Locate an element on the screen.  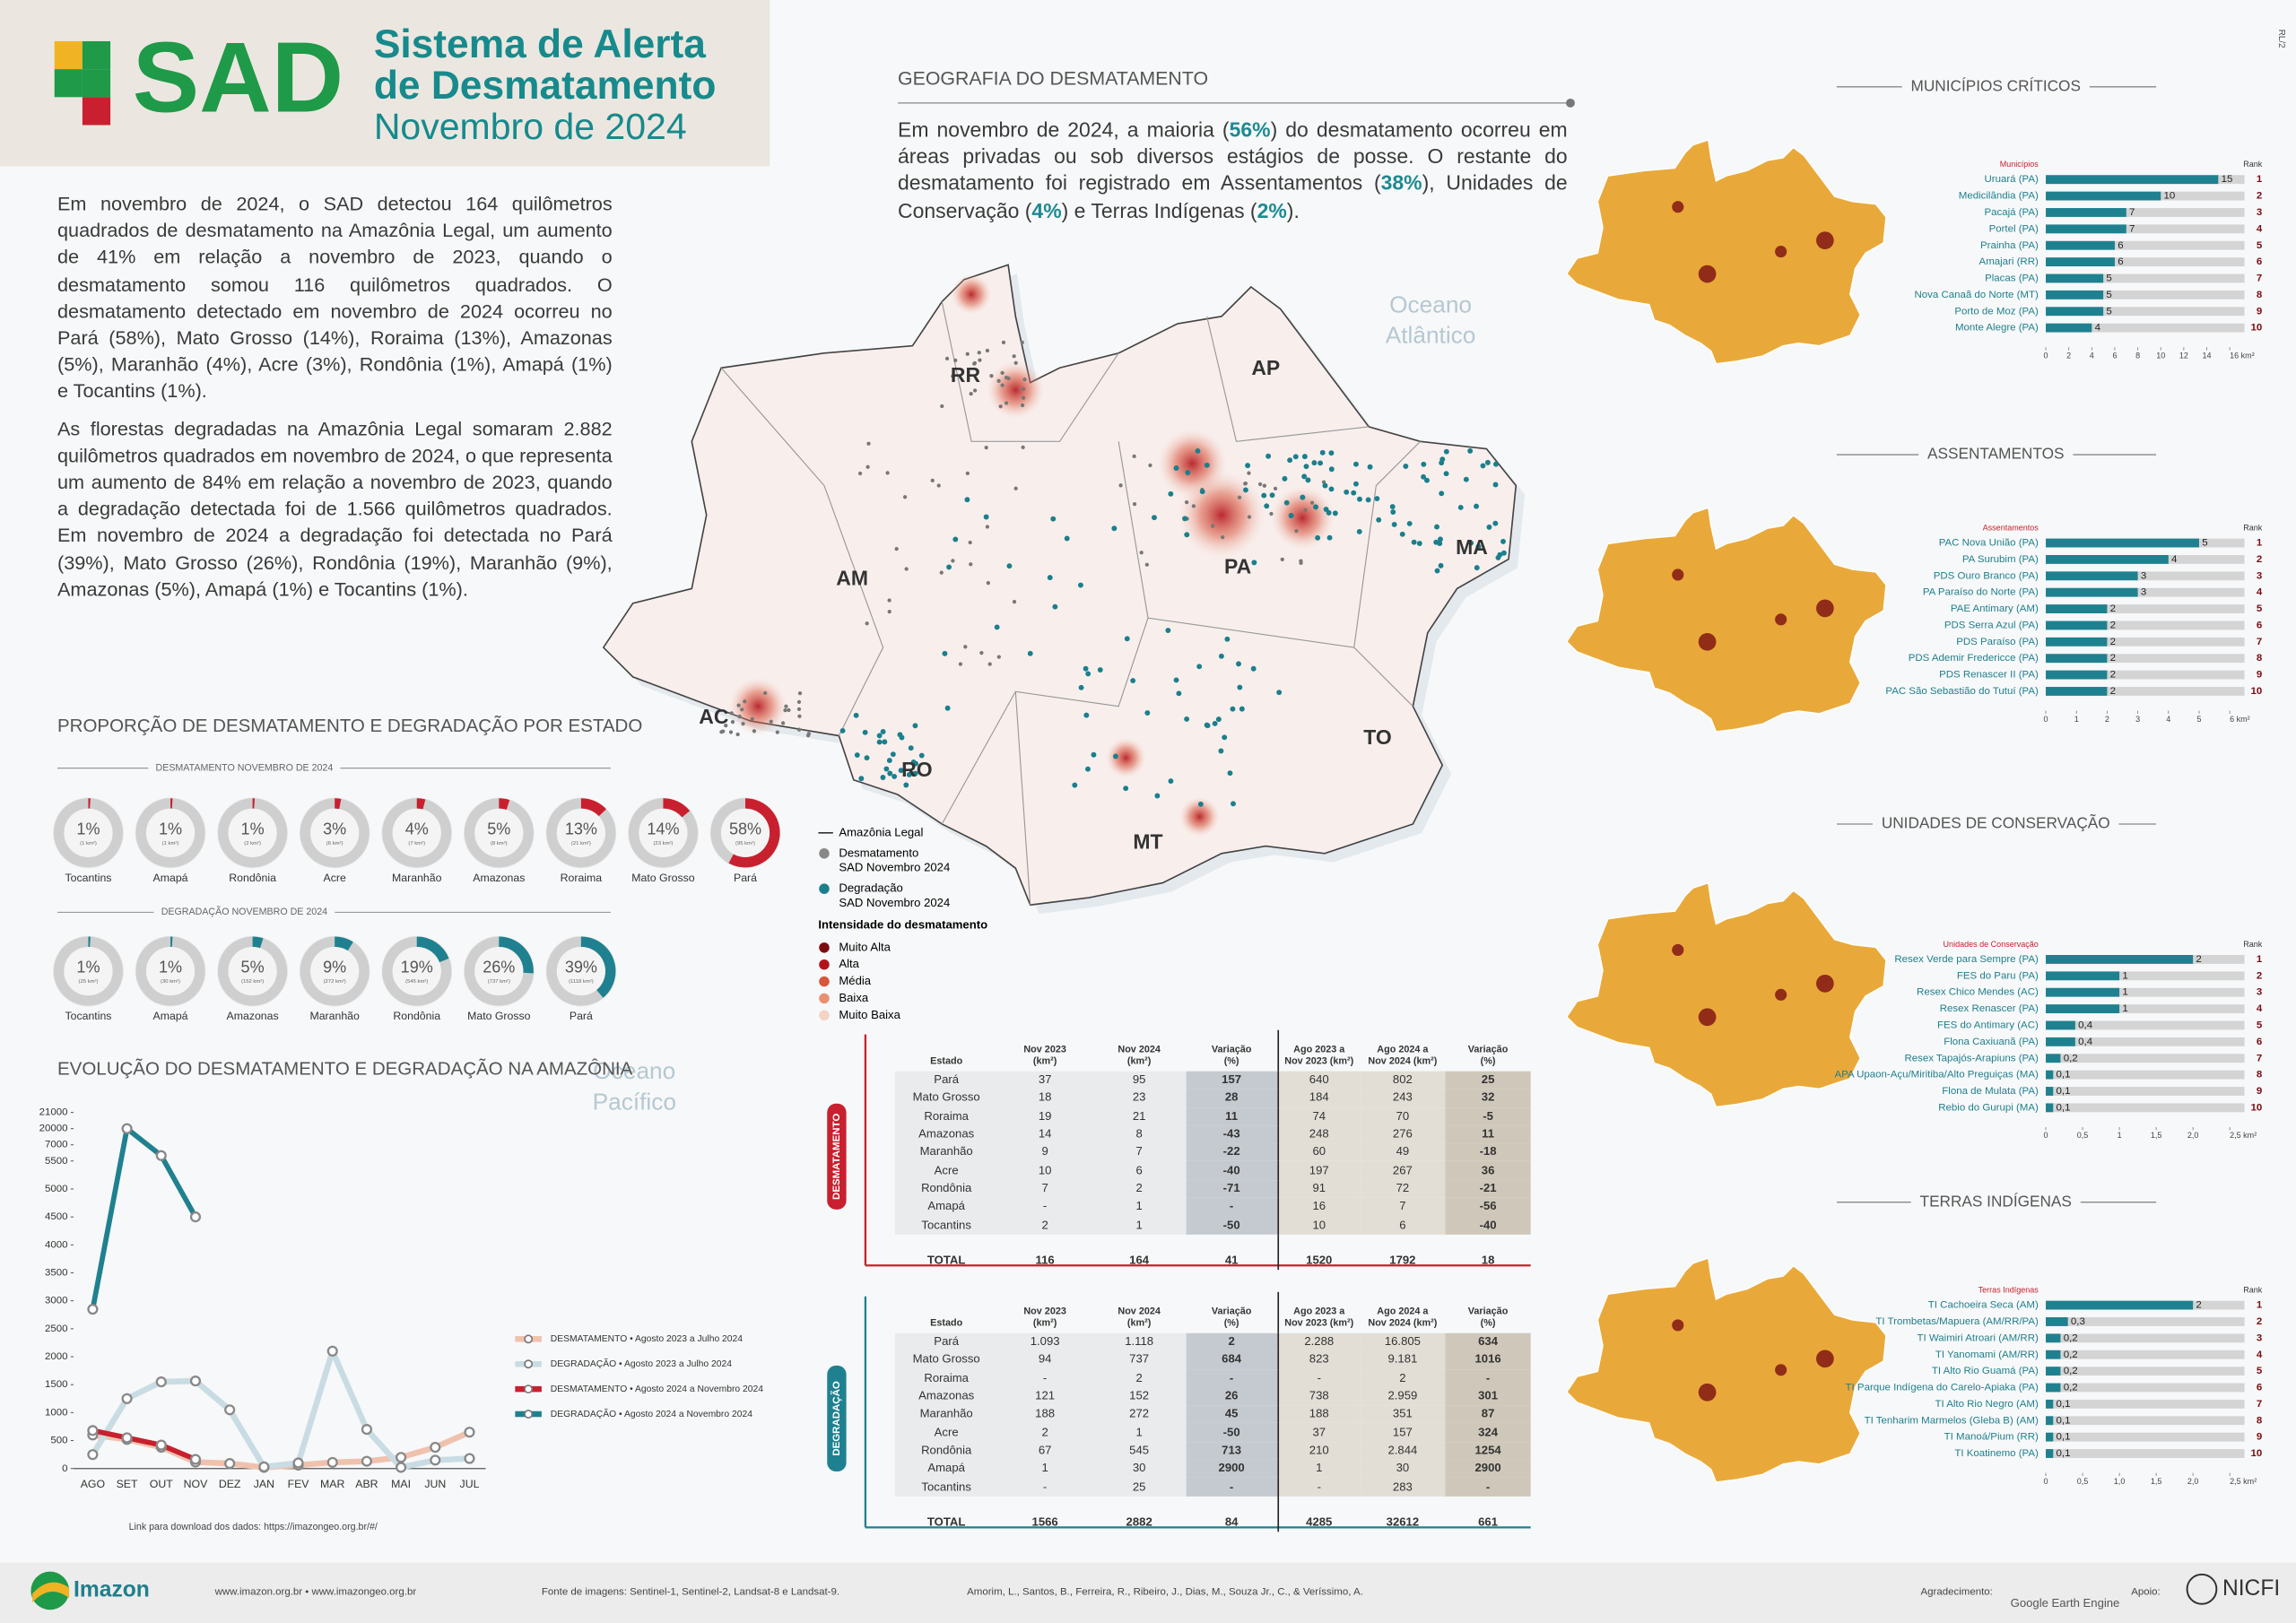
donut-area: (21 km²) is located at coordinates (581, 843).